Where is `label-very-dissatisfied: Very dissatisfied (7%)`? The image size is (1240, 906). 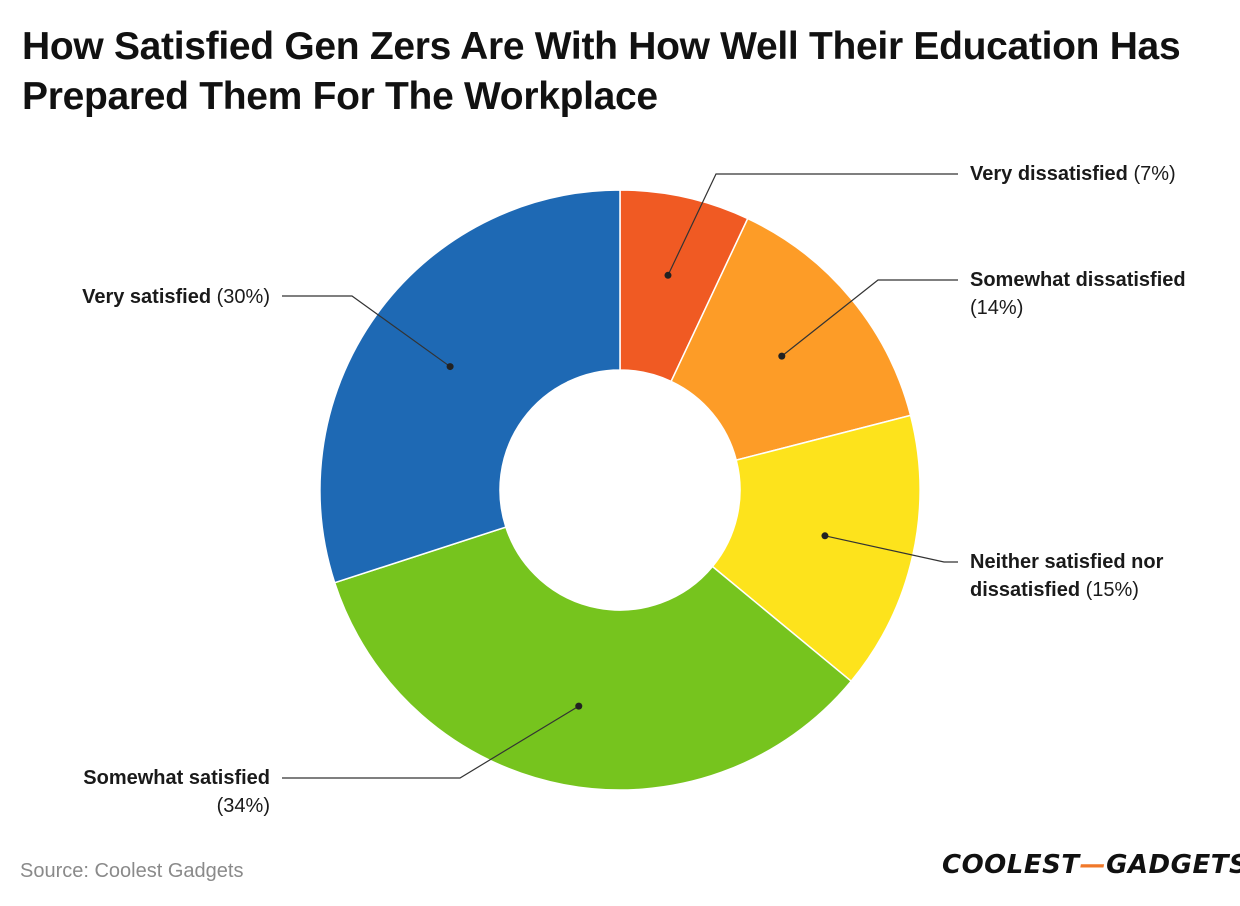
label-very-dissatisfied: Very dissatisfied (7%) is located at coordinates (1073, 174).